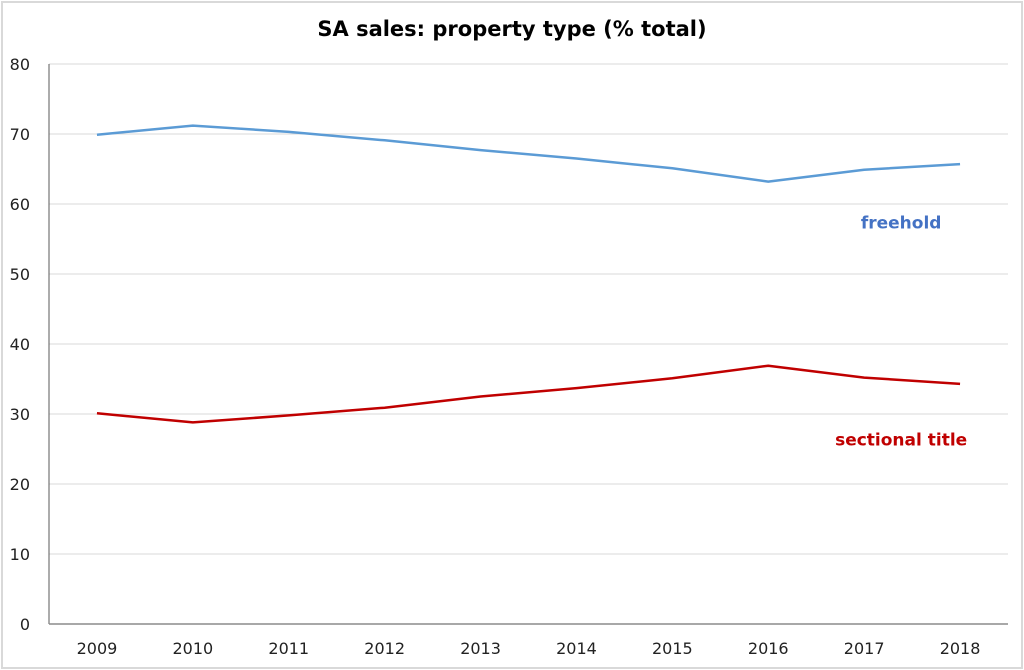 This screenshot has height=670, width=1024. What do you see at coordinates (192, 648) in the screenshot?
I see `x-tick-label: 2010` at bounding box center [192, 648].